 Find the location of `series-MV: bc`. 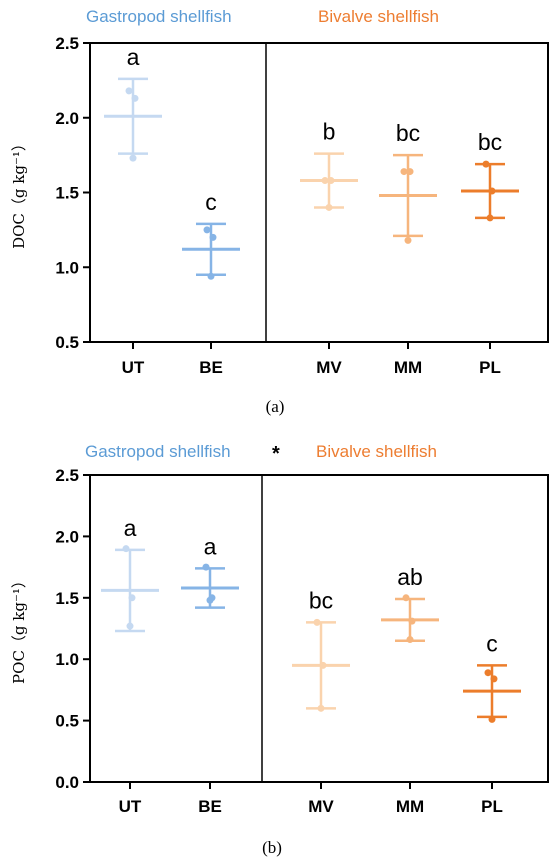

series-MV: bc is located at coordinates (321, 649).